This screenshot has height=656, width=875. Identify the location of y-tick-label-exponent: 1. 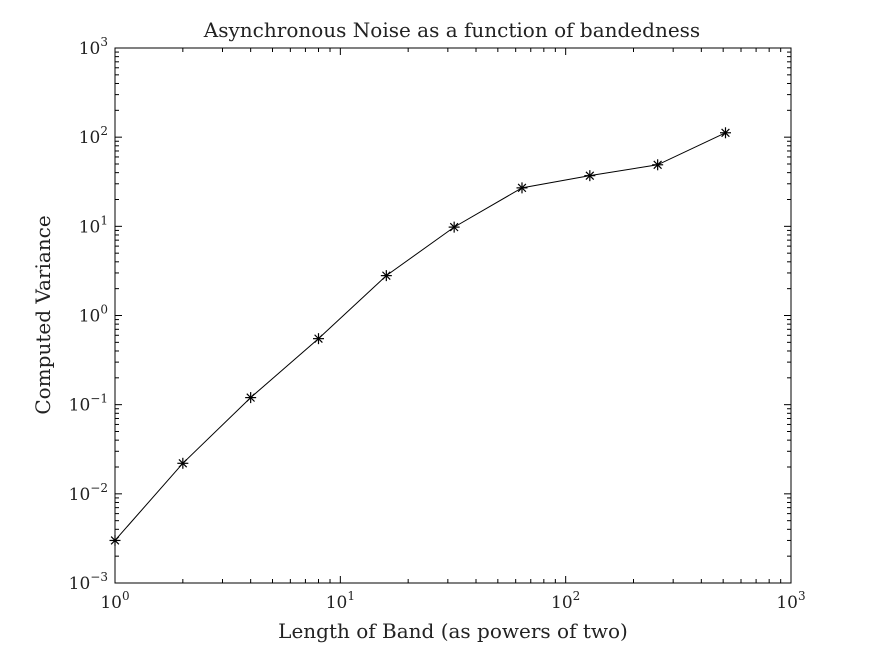
(104, 220).